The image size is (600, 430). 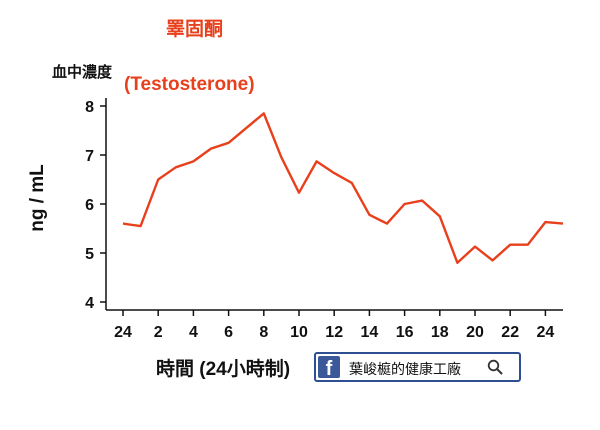 I want to click on chart-title: 睪固酮, so click(x=195, y=29).